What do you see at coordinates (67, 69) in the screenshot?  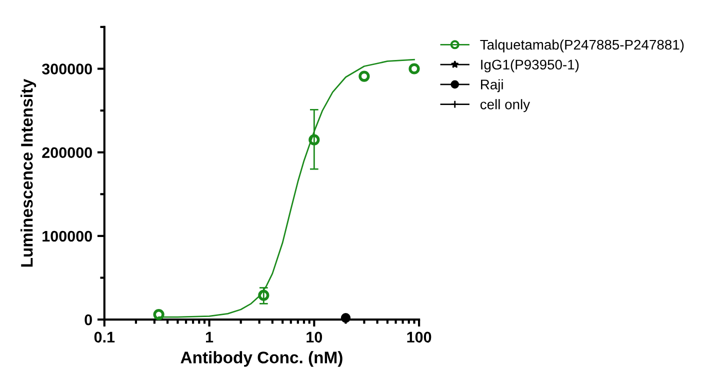 I see `y-tick-label: 300000` at bounding box center [67, 69].